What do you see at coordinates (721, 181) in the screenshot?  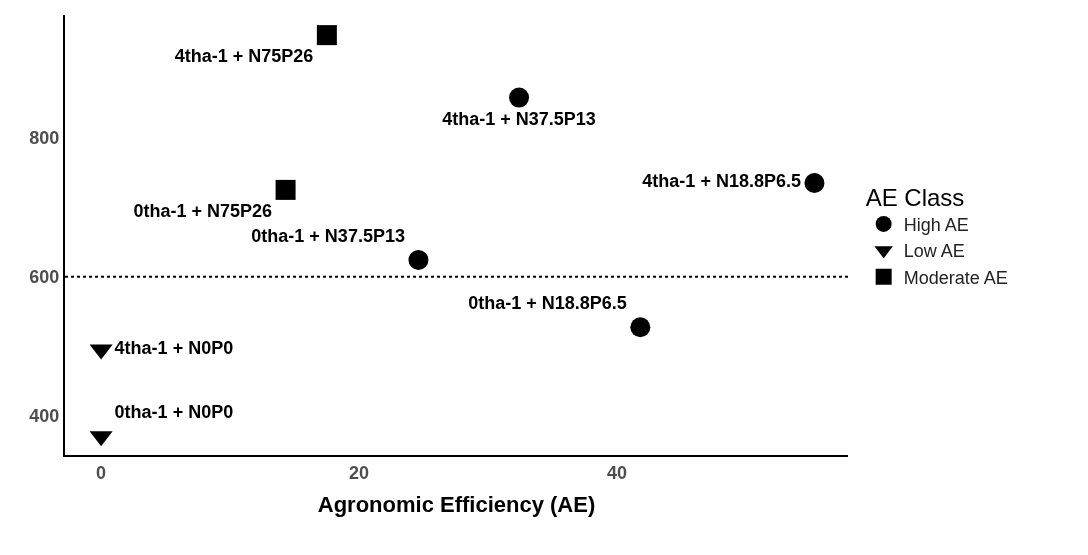 I see `data-label: 4tha-1 + N18.8P6.5` at bounding box center [721, 181].